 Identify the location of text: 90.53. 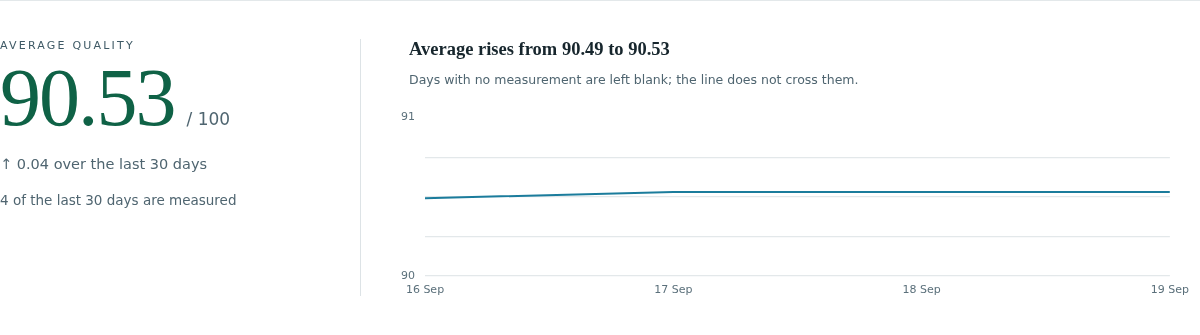
(87, 97).